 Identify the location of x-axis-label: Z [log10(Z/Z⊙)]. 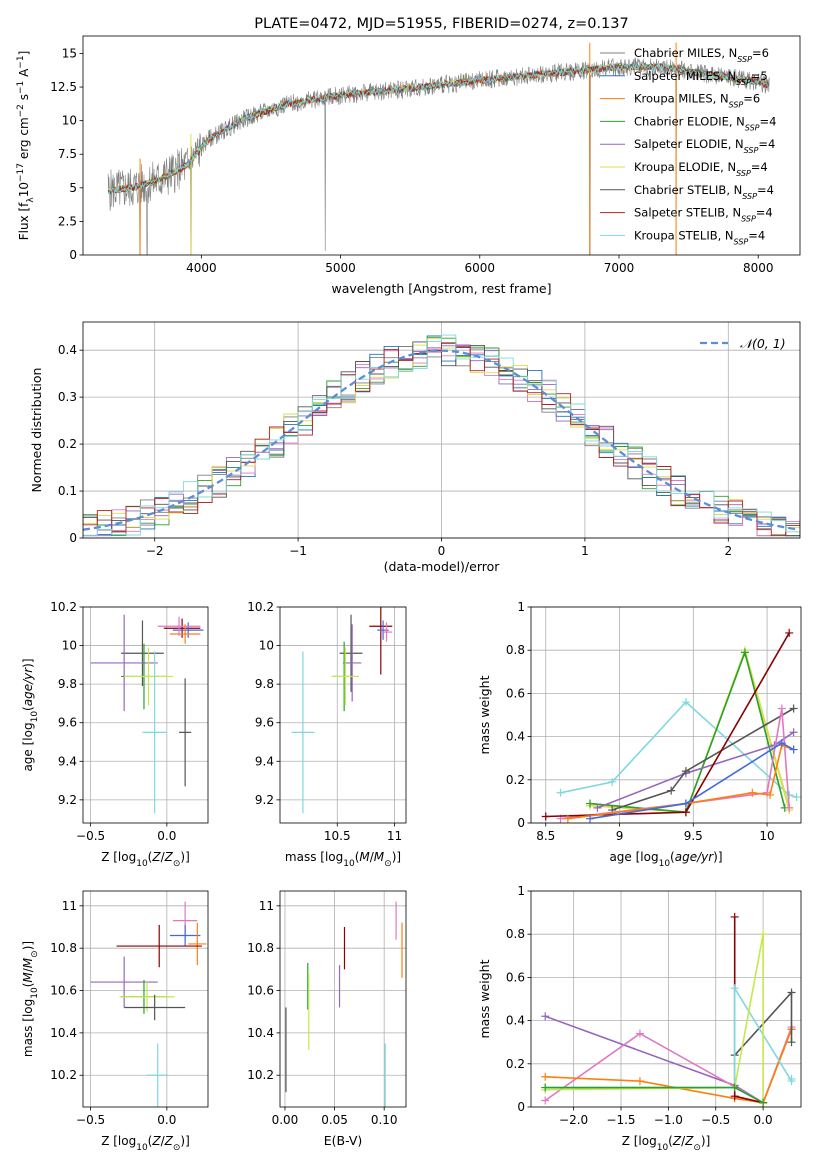
(666, 1143).